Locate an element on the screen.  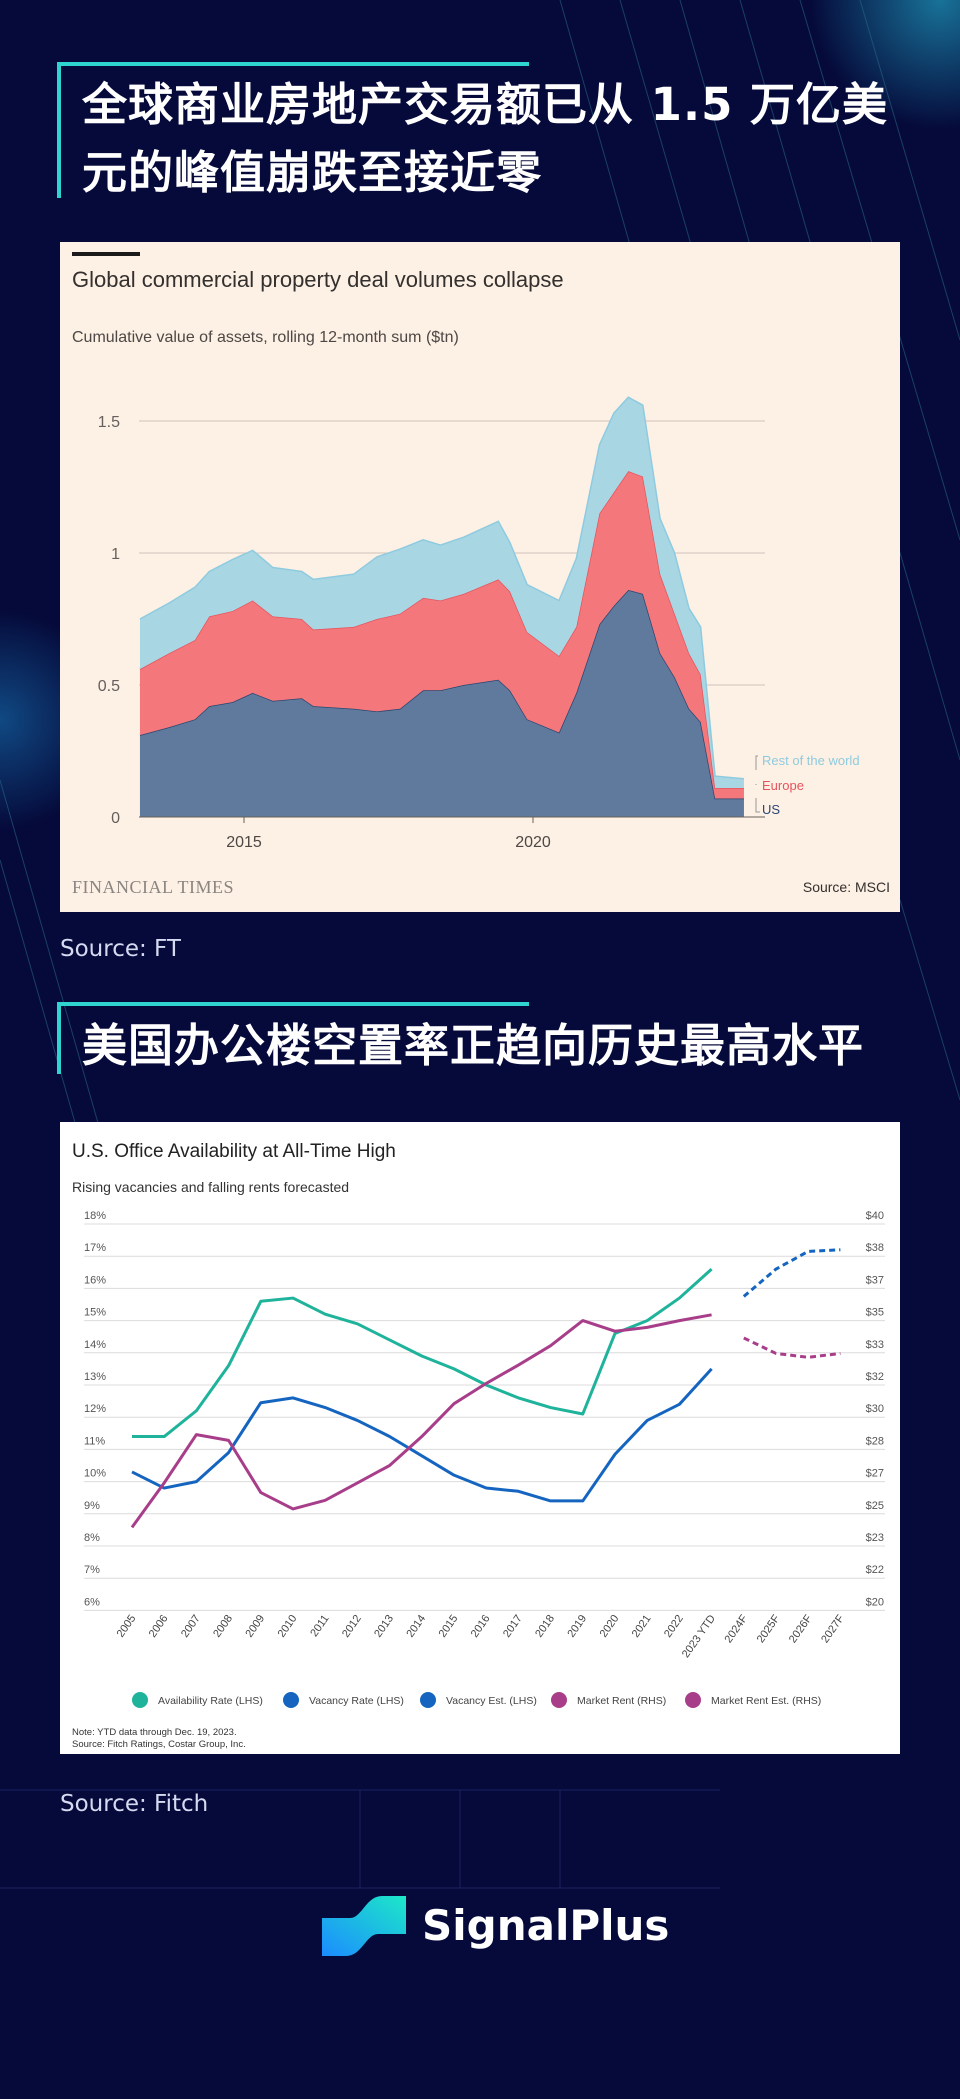
x-tick-label: 2014 is located at coordinates (416, 1626).